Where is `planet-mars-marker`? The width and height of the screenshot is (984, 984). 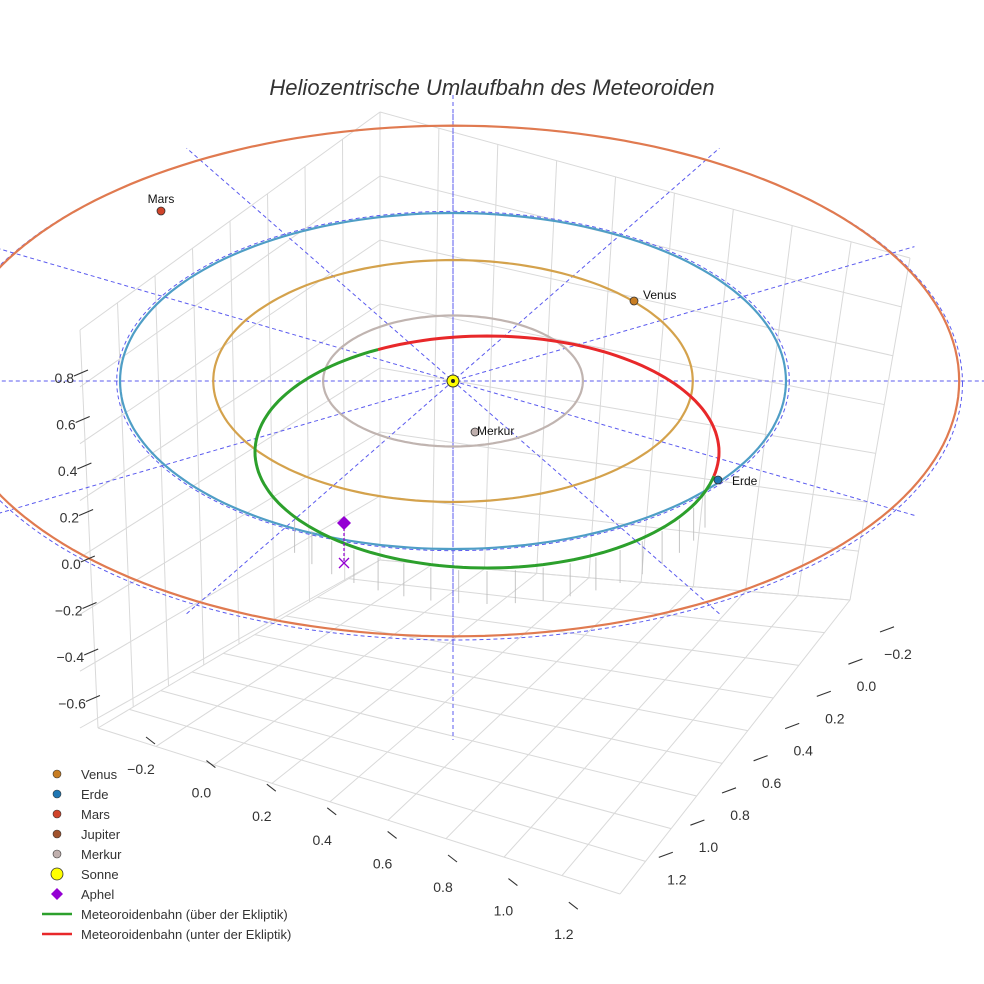
planet-mars-marker is located at coordinates (161, 211).